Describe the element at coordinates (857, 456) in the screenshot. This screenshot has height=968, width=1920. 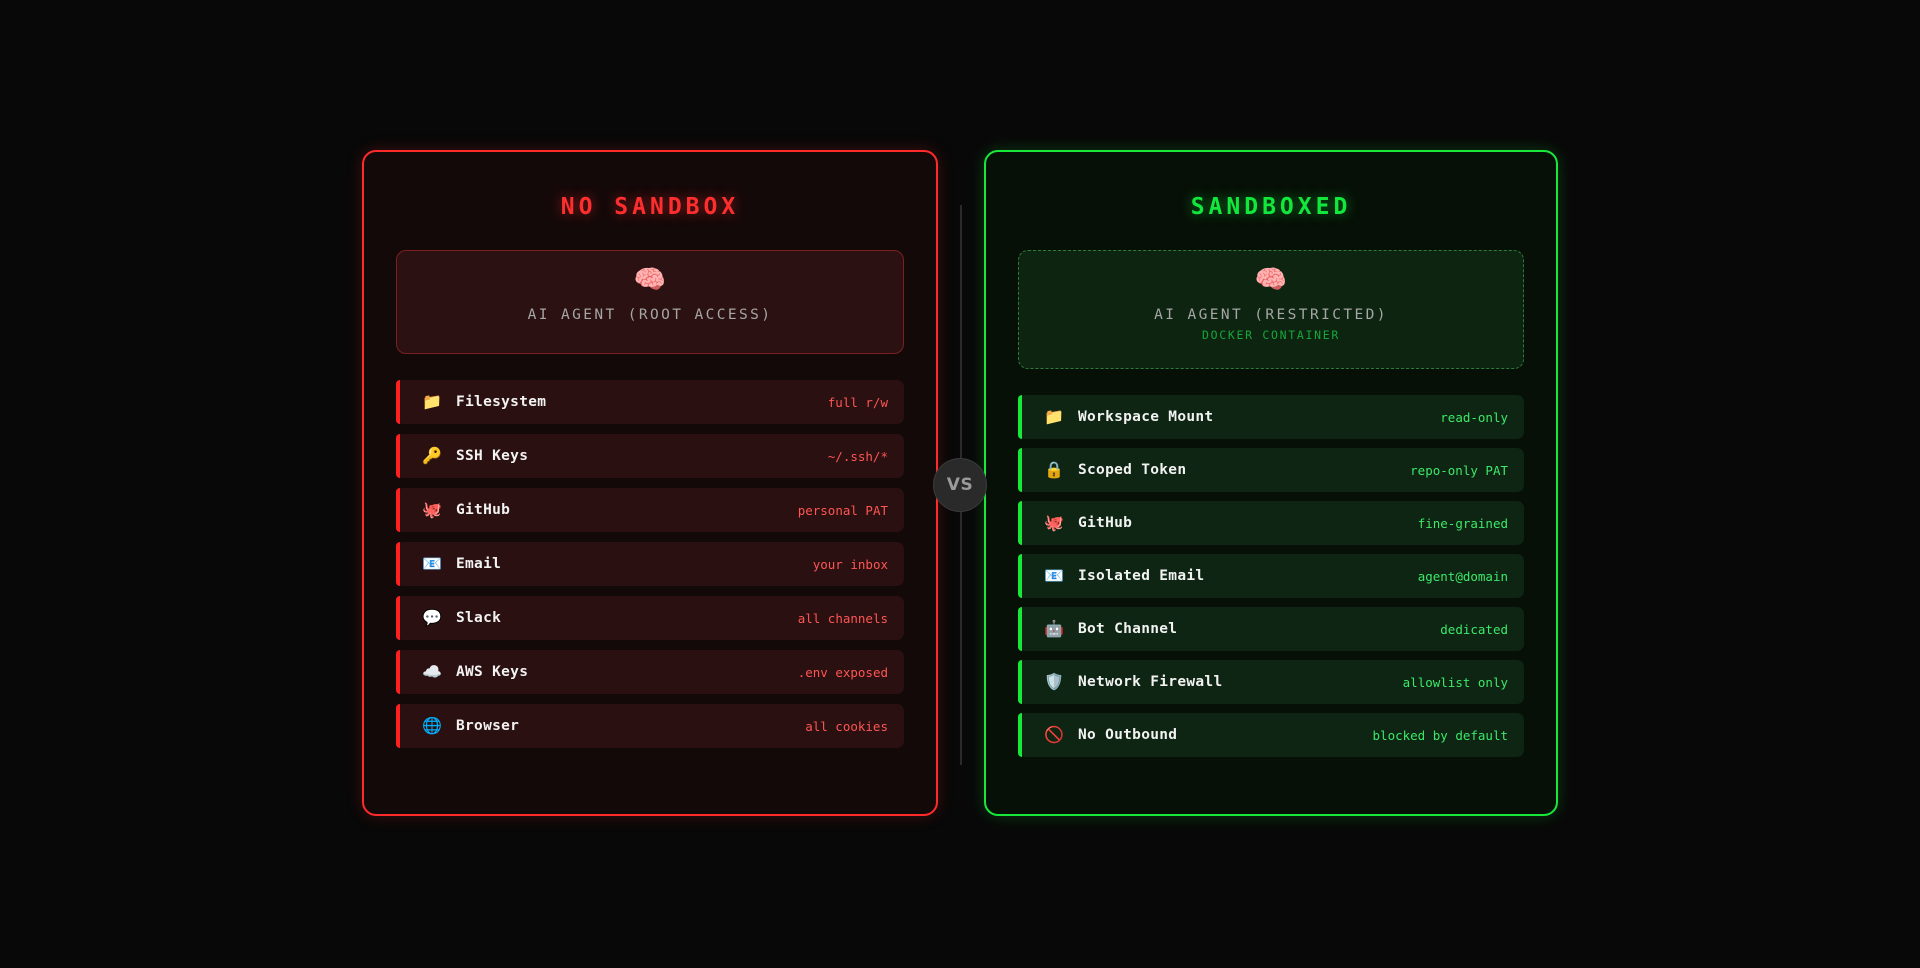
I see `row-value: ~/.ssh/*` at that location.